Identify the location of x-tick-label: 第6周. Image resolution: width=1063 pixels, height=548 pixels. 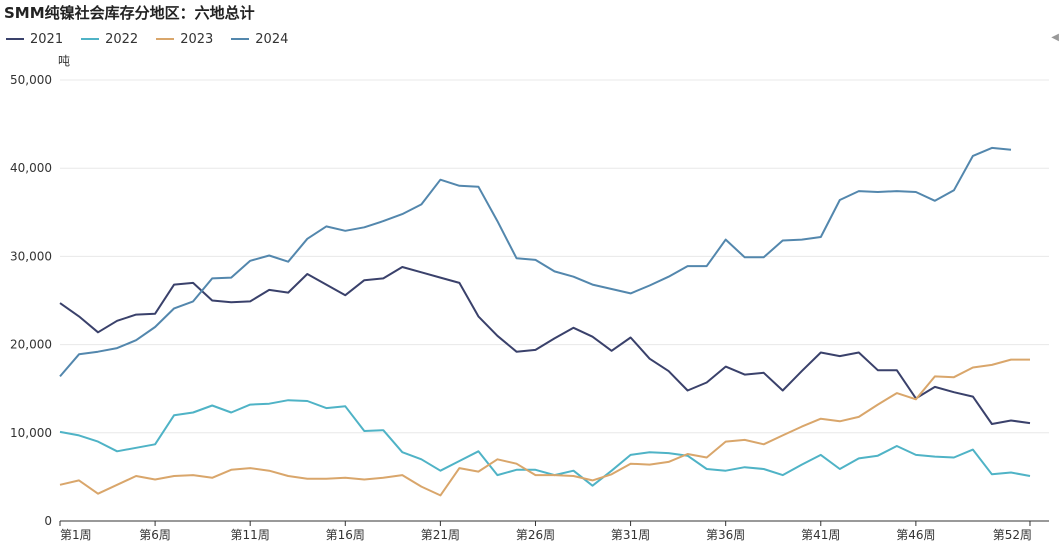
(155, 535).